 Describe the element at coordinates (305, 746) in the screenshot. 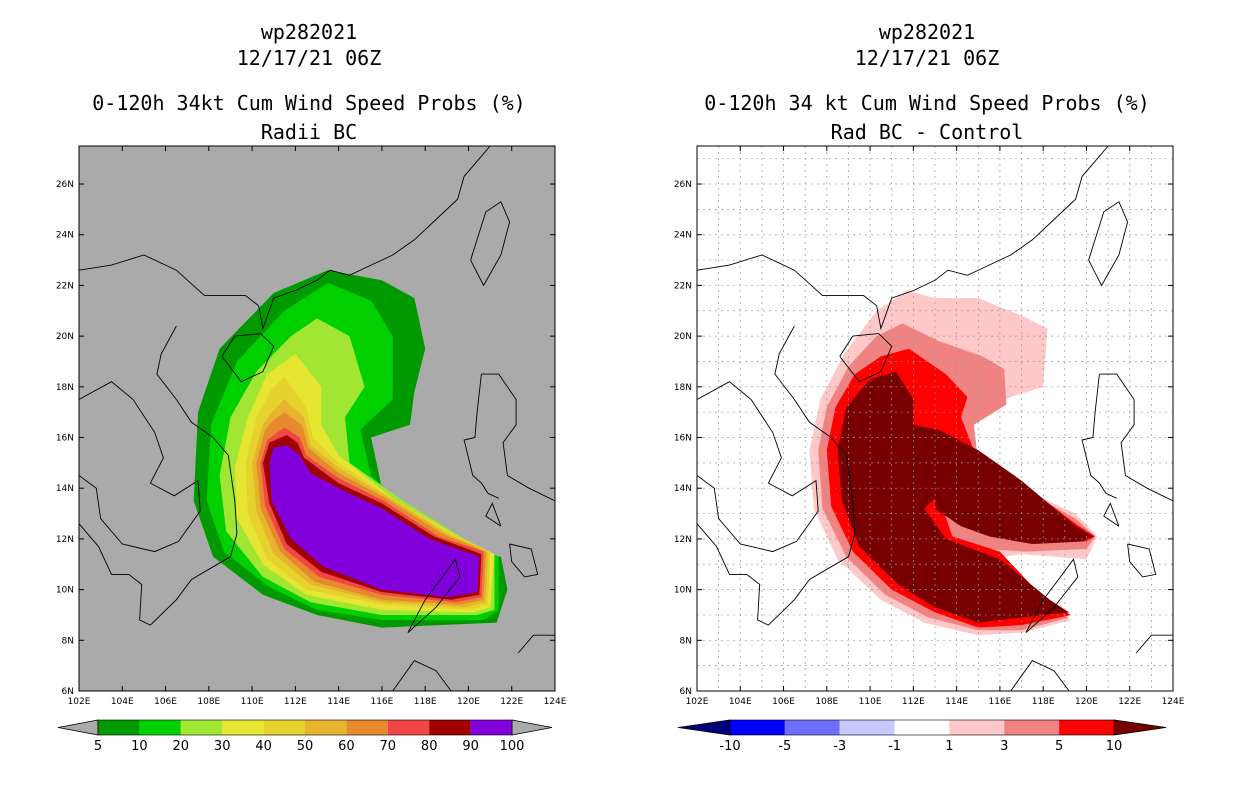

I see `colorbar-label: 50` at that location.